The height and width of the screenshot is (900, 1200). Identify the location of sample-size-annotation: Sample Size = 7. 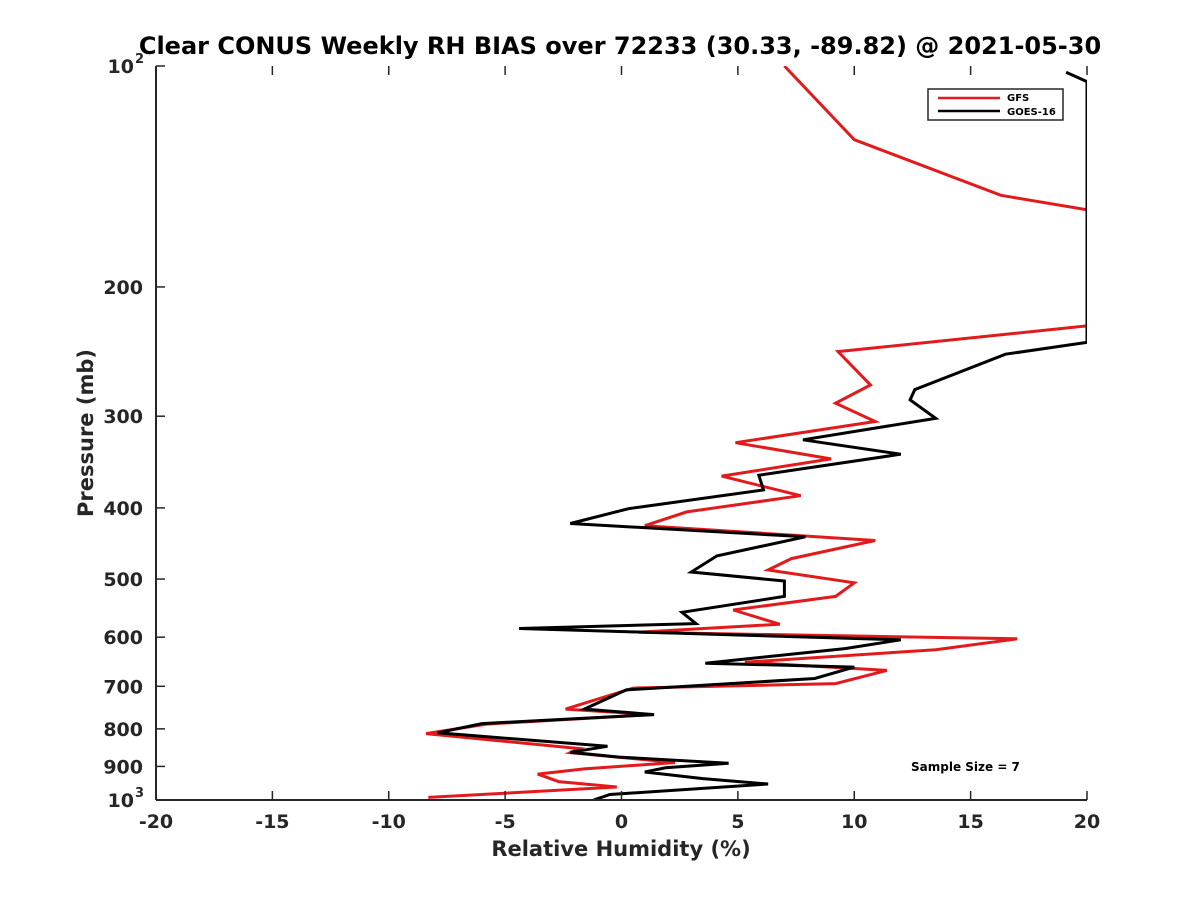
(965, 767).